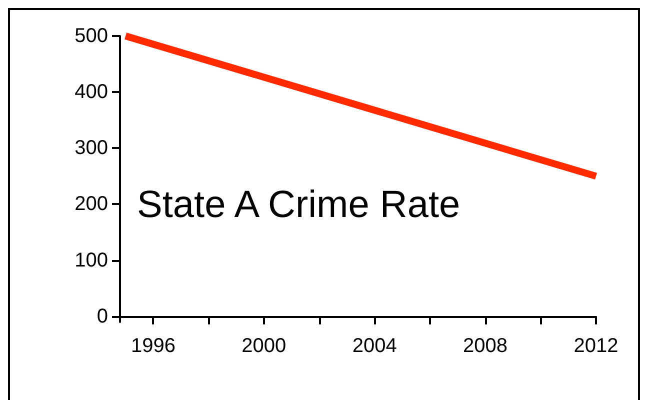 The height and width of the screenshot is (400, 649). I want to click on x-tick-label: 2012, so click(596, 346).